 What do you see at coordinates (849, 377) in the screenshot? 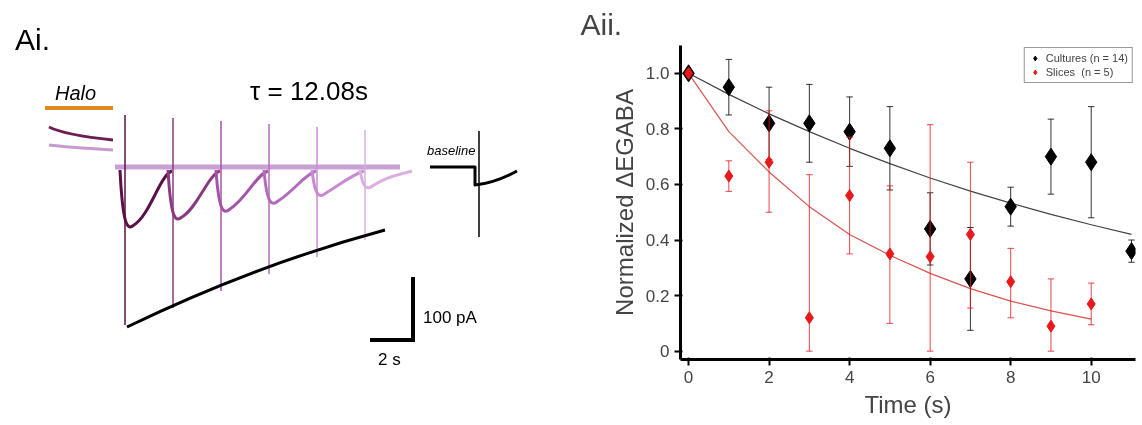
I see `x-tick-label: 4` at bounding box center [849, 377].